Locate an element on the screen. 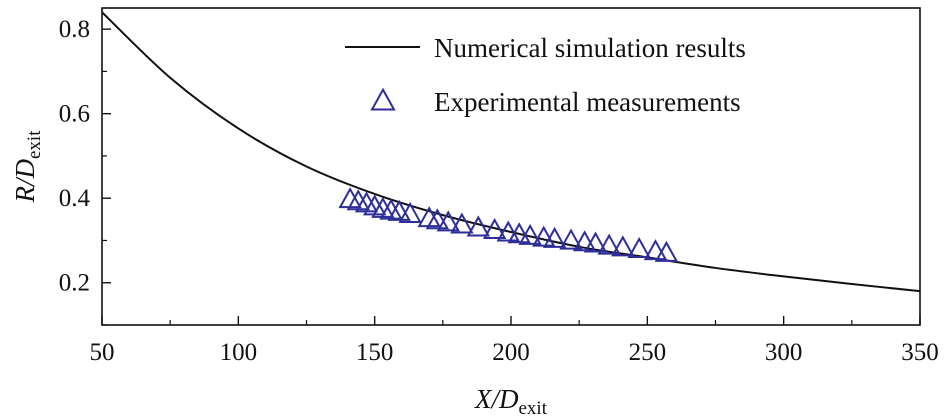 The width and height of the screenshot is (950, 420). x-axis-title: X/Dexit is located at coordinates (511, 401).